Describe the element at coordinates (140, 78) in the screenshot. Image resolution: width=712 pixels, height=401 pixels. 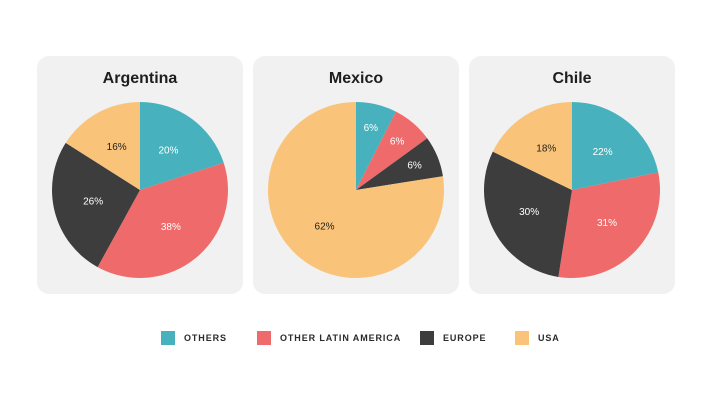
I see `pie-title-argentina: Argentina` at that location.